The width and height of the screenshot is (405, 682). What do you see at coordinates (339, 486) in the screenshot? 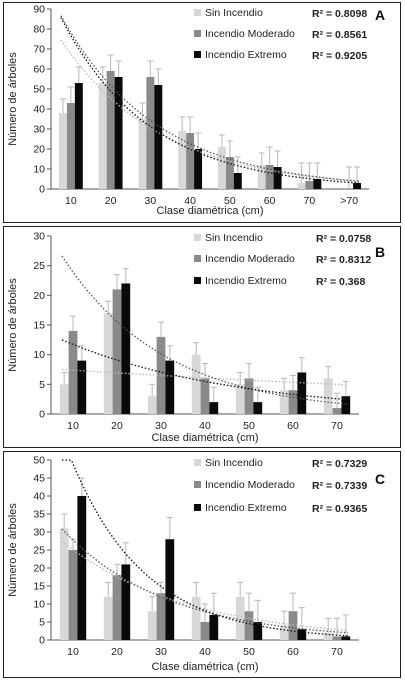
I see `r-squared-label: R² = 0.7339` at bounding box center [339, 486].